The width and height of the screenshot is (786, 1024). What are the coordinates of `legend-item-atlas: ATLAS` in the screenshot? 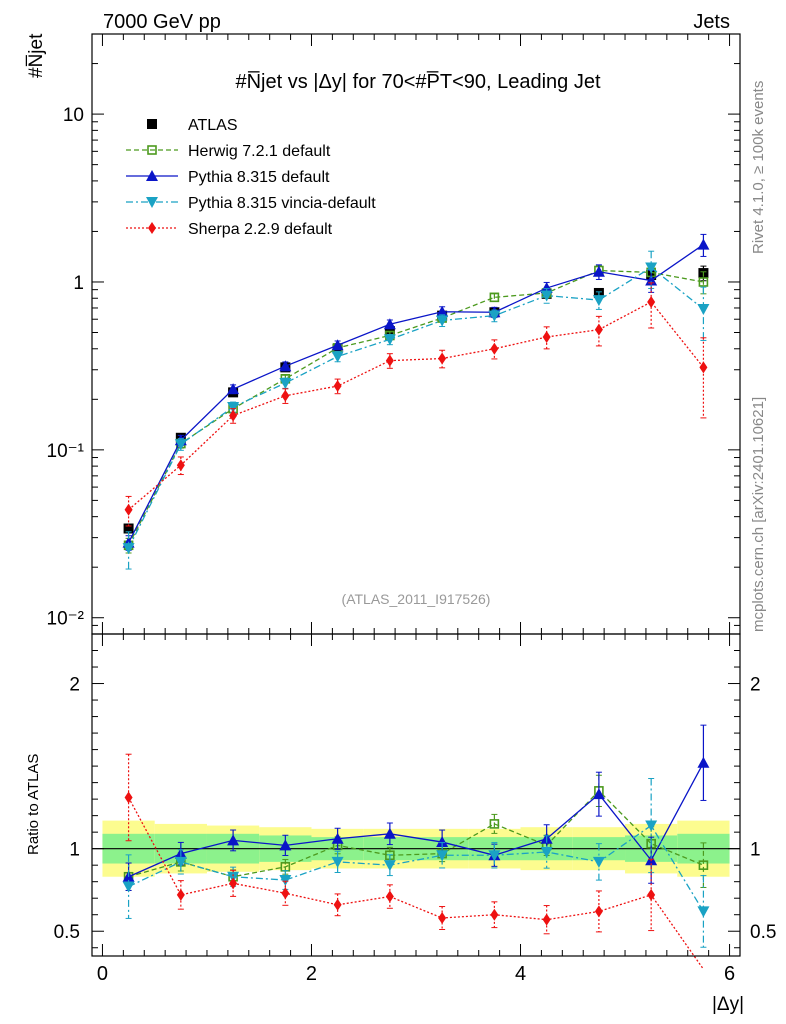 It's located at (192, 125).